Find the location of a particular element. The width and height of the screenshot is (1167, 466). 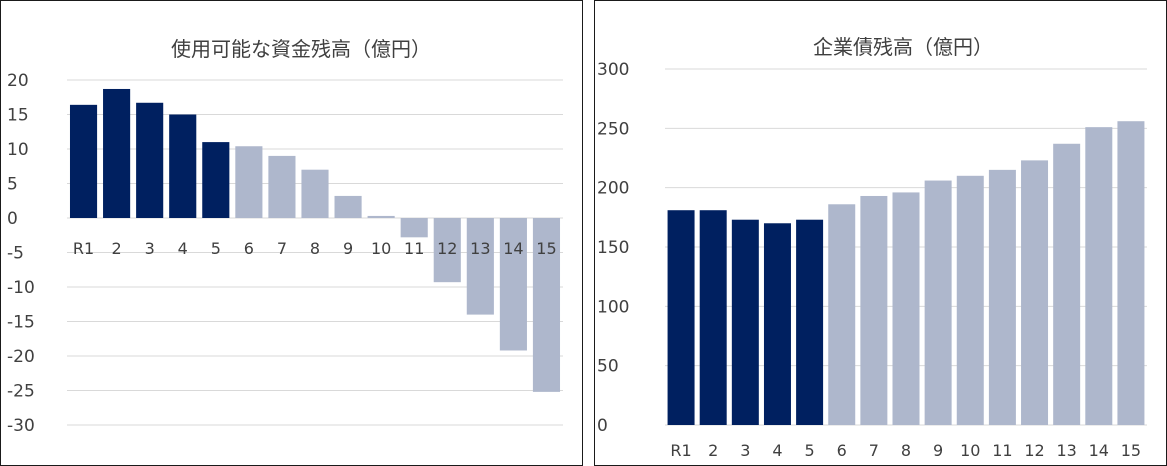

chart-title: 使用可能な資金残高（億円） is located at coordinates (301, 49).